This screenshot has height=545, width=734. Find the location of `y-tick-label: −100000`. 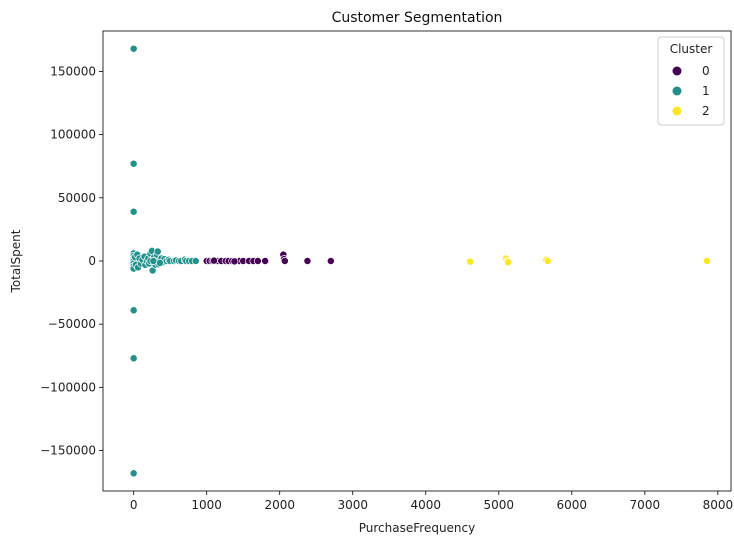

y-tick-label: −100000 is located at coordinates (68, 387).